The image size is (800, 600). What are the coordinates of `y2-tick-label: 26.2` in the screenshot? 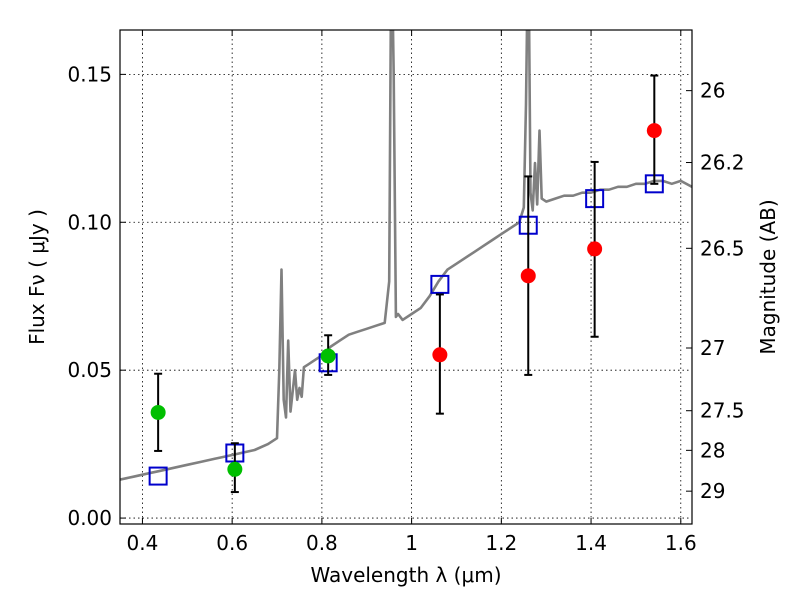 It's located at (722, 163).